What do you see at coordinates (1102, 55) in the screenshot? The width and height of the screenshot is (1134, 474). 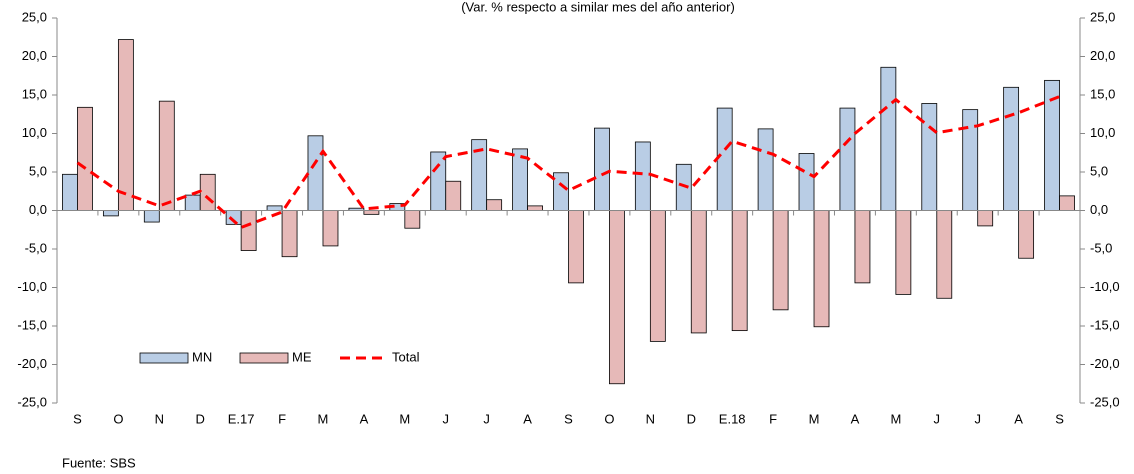 I see `y2-tick-label: 20,0` at bounding box center [1102, 55].